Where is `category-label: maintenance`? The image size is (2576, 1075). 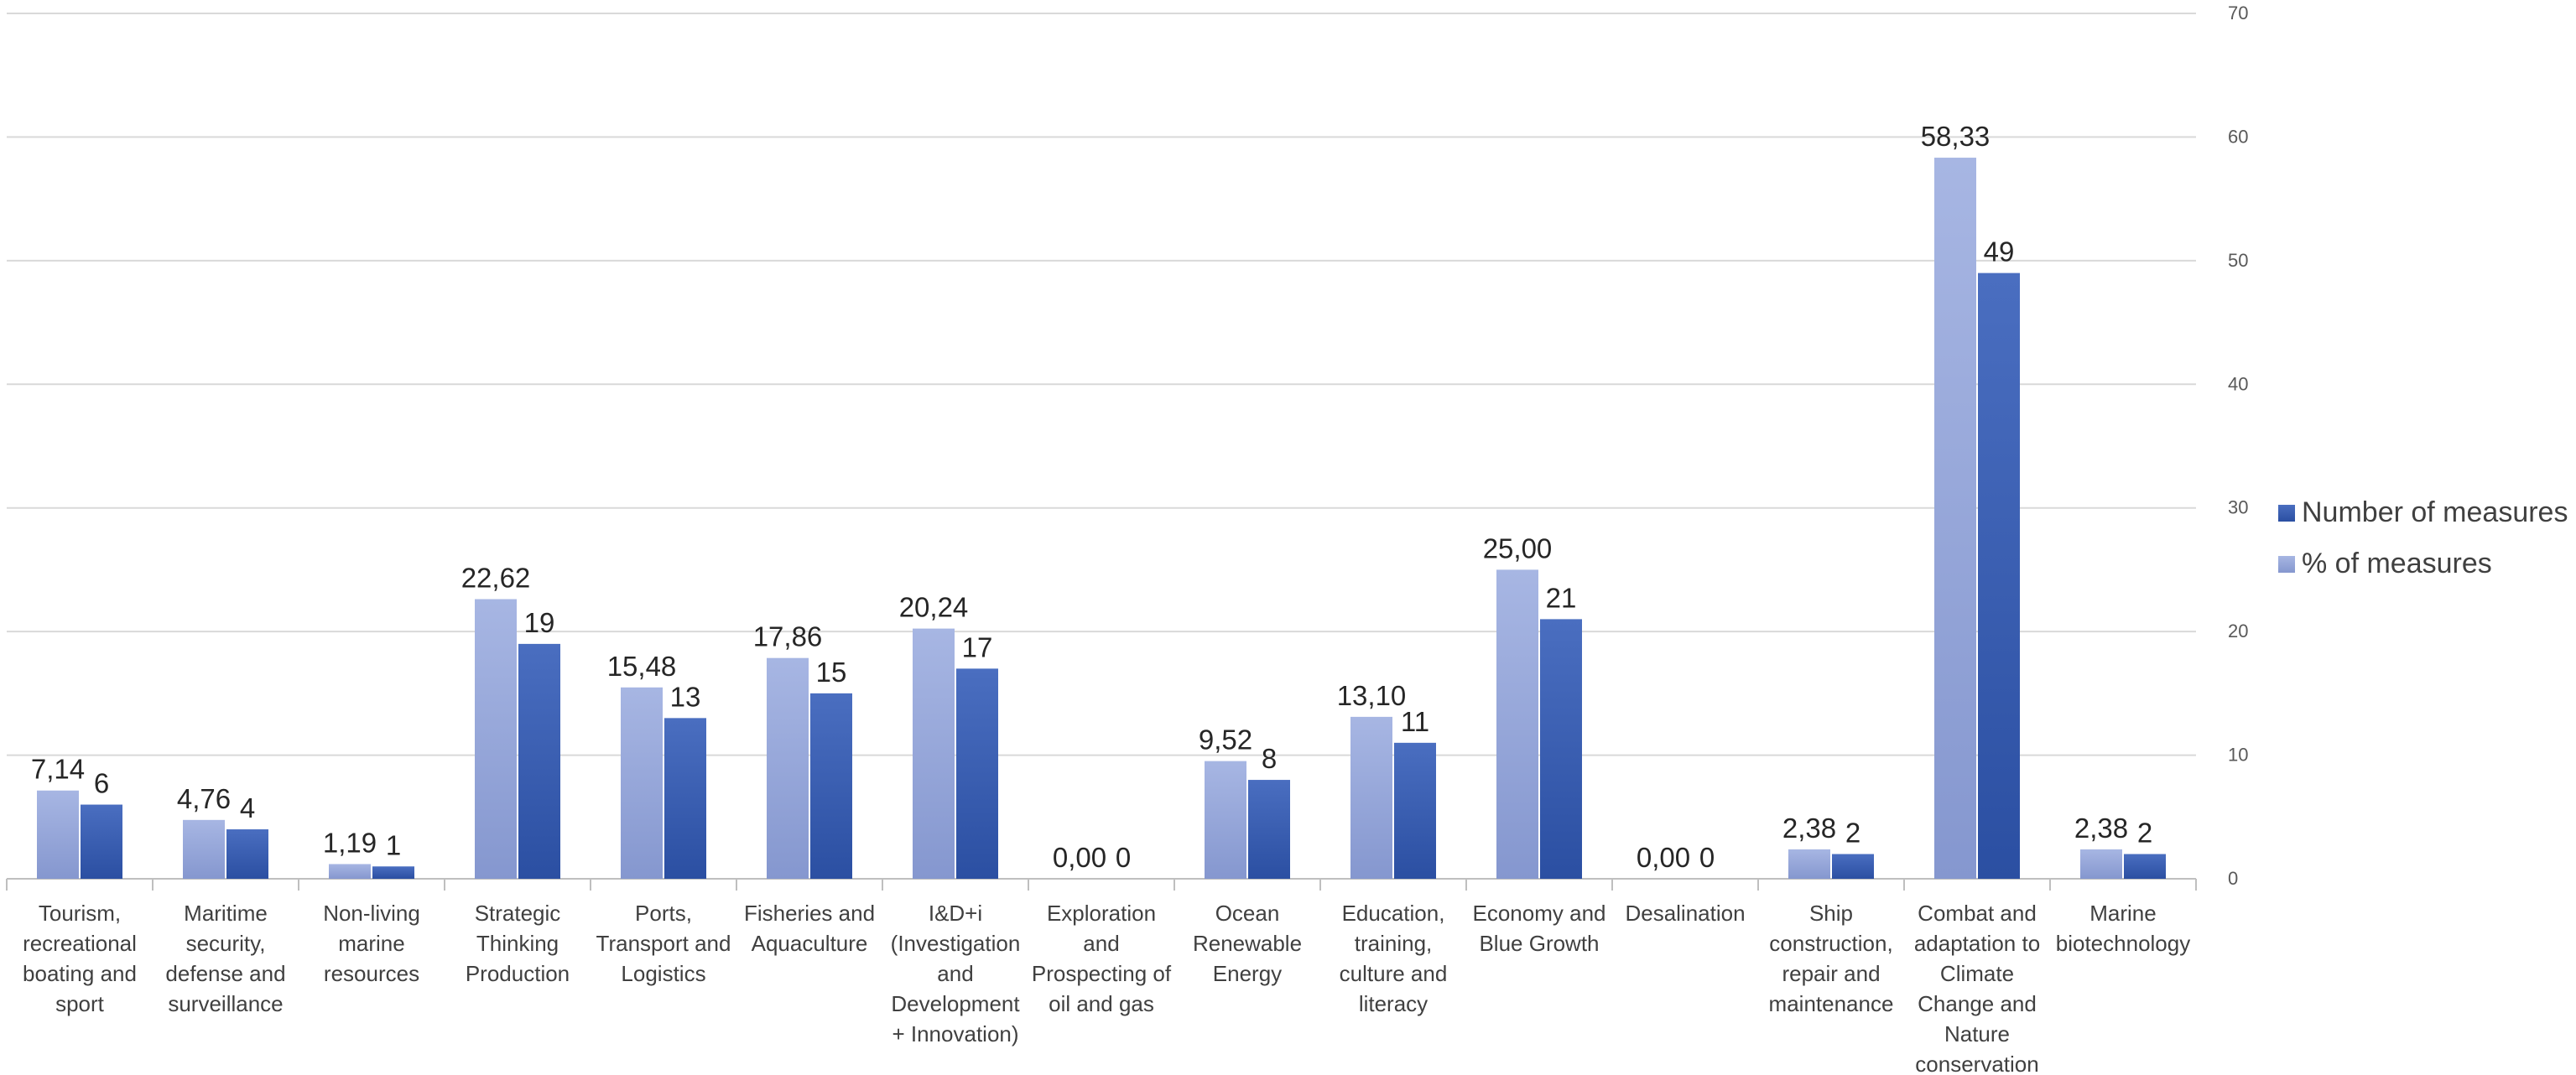
category-label: maintenance is located at coordinates (1831, 1004).